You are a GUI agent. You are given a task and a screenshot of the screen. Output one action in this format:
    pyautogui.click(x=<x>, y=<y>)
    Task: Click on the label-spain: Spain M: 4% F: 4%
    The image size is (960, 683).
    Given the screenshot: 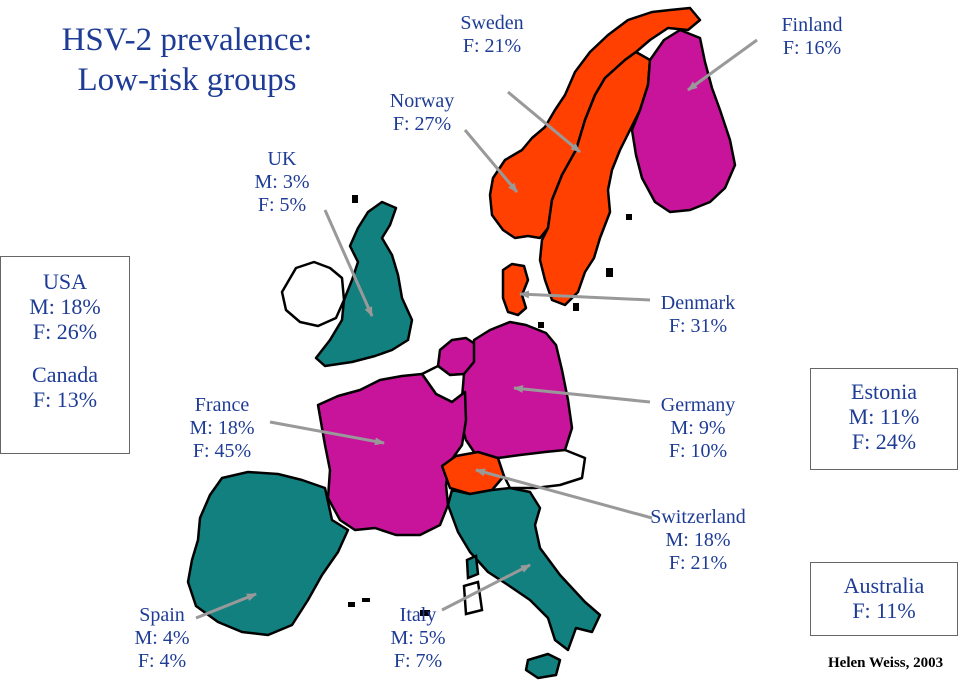 What is the action you would take?
    pyautogui.click(x=162, y=638)
    